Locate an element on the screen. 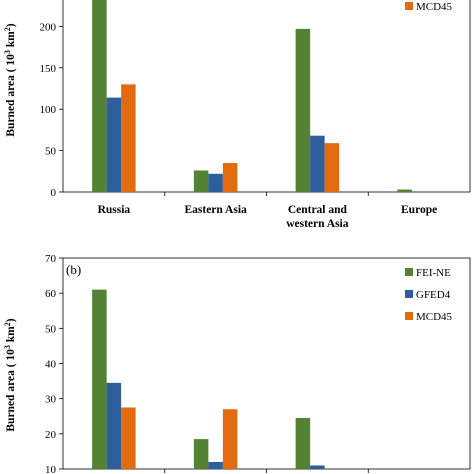  panel-b-legend-label-gfed4: GFED4 is located at coordinates (433, 295).